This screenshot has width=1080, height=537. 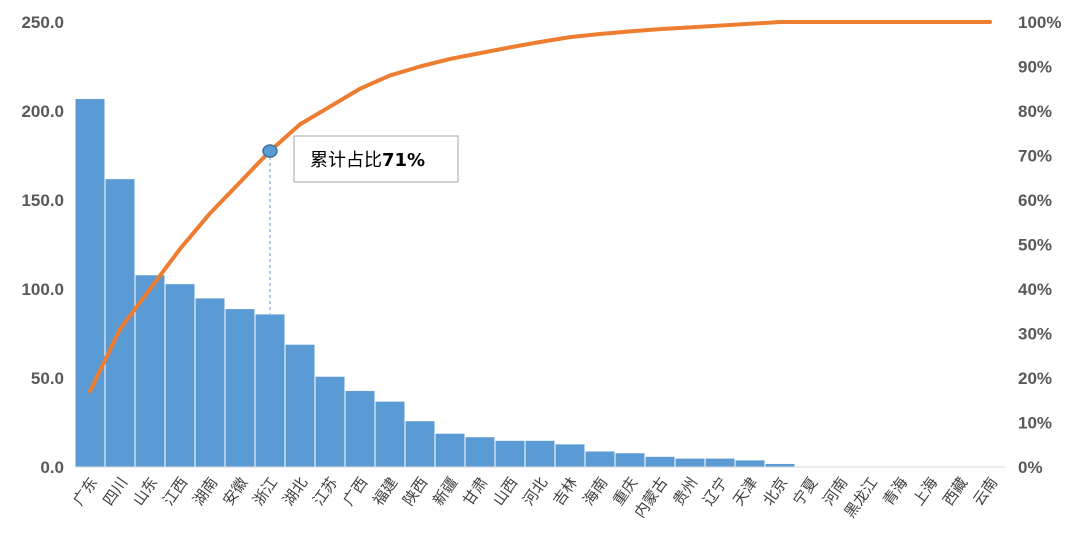 I want to click on right-tick-label: 90%, so click(x=1035, y=67).